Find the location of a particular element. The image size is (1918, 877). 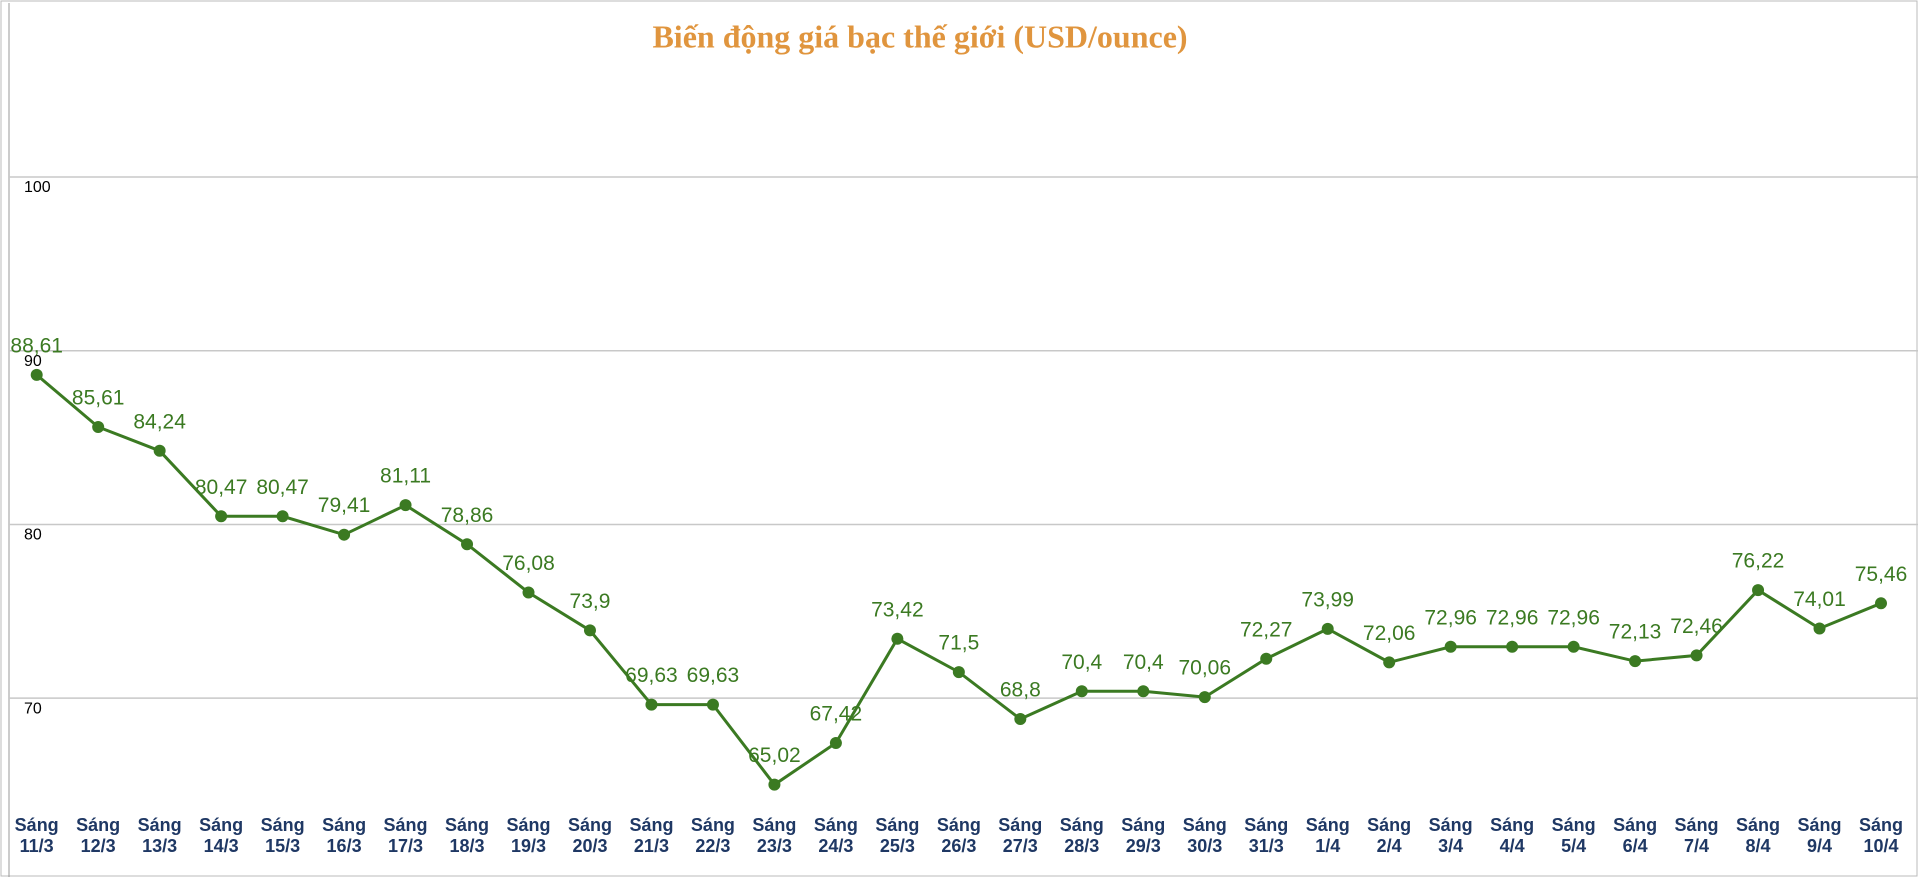

x-tick-label: Sáng 31/3 is located at coordinates (1266, 835).